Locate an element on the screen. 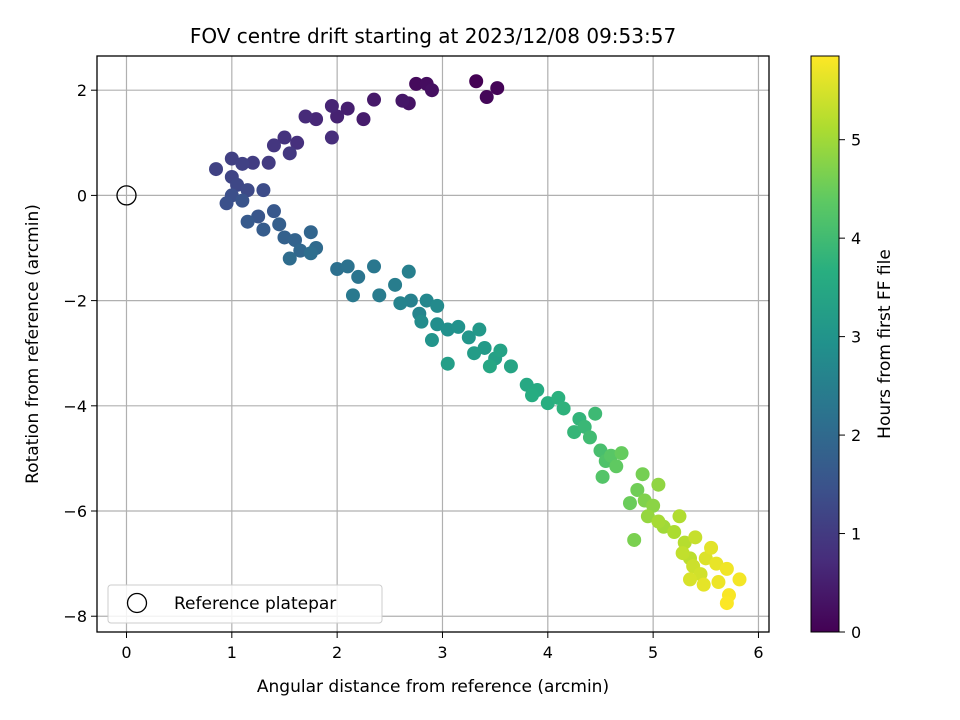  colorbar-tick-label: 4 is located at coordinates (856, 238).